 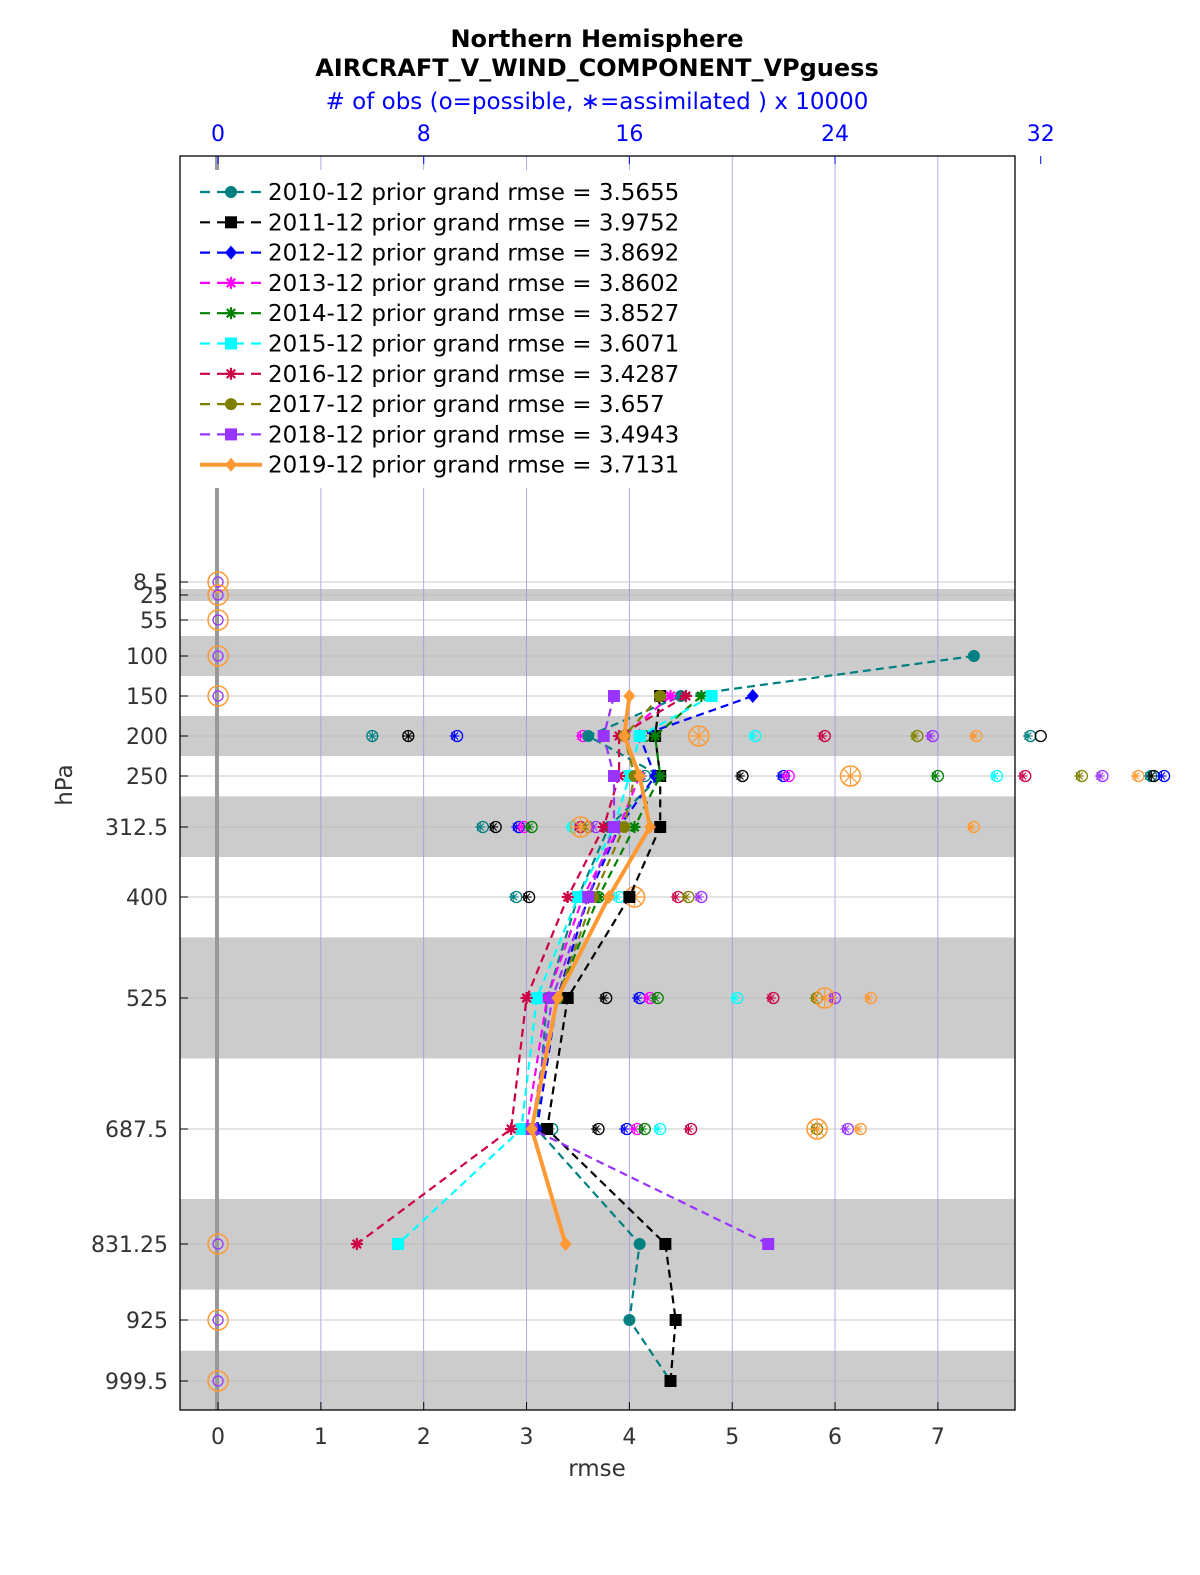 What do you see at coordinates (218, 134) in the screenshot?
I see `top-tick-label: 0` at bounding box center [218, 134].